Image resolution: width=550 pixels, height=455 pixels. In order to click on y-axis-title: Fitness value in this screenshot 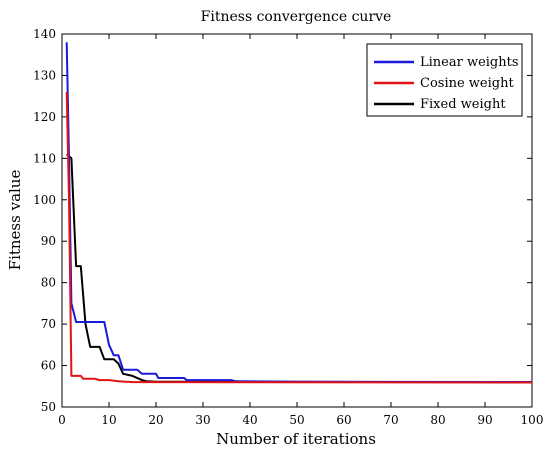, I will do `click(15, 220)`.